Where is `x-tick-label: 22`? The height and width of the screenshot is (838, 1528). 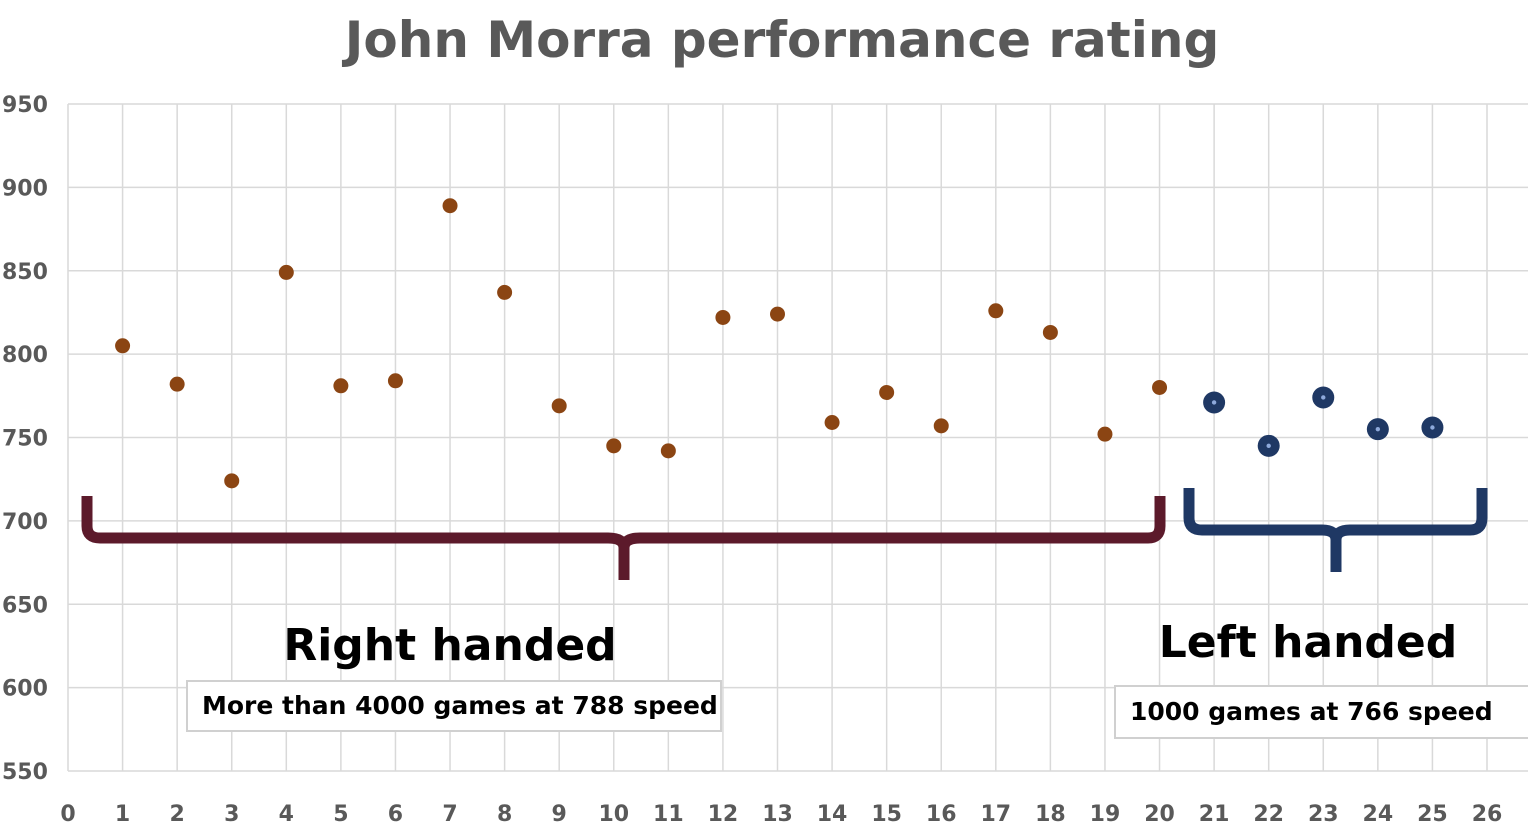
x-tick-label: 22 is located at coordinates (1268, 814).